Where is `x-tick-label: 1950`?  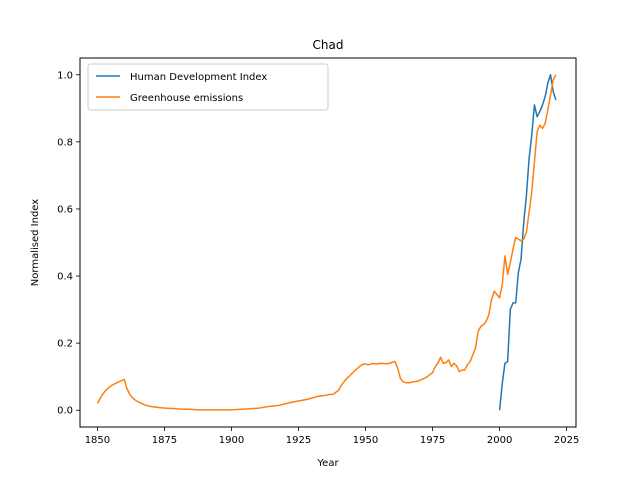
x-tick-label: 1950 is located at coordinates (365, 440).